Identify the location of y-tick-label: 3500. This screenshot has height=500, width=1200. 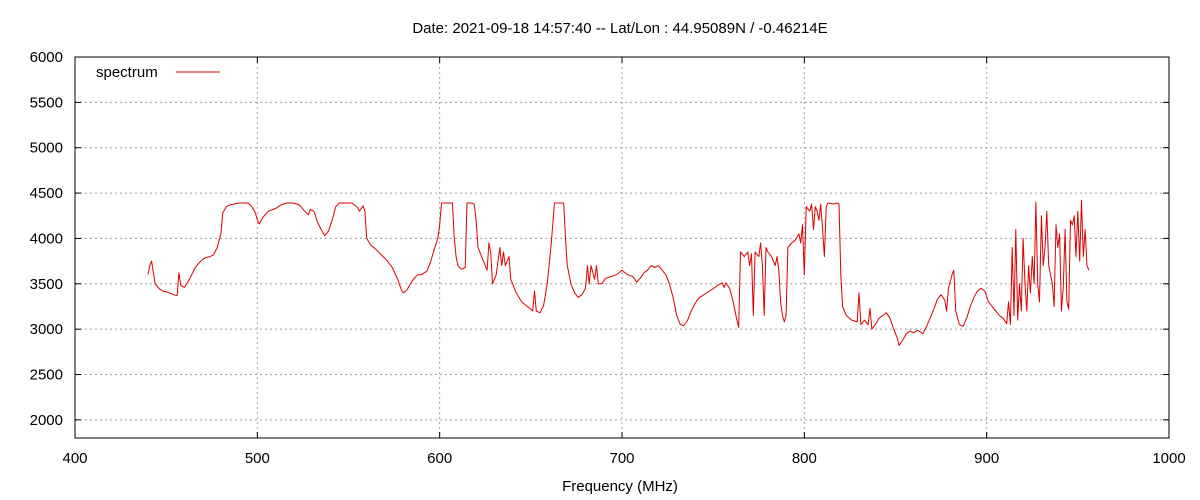
(46, 284).